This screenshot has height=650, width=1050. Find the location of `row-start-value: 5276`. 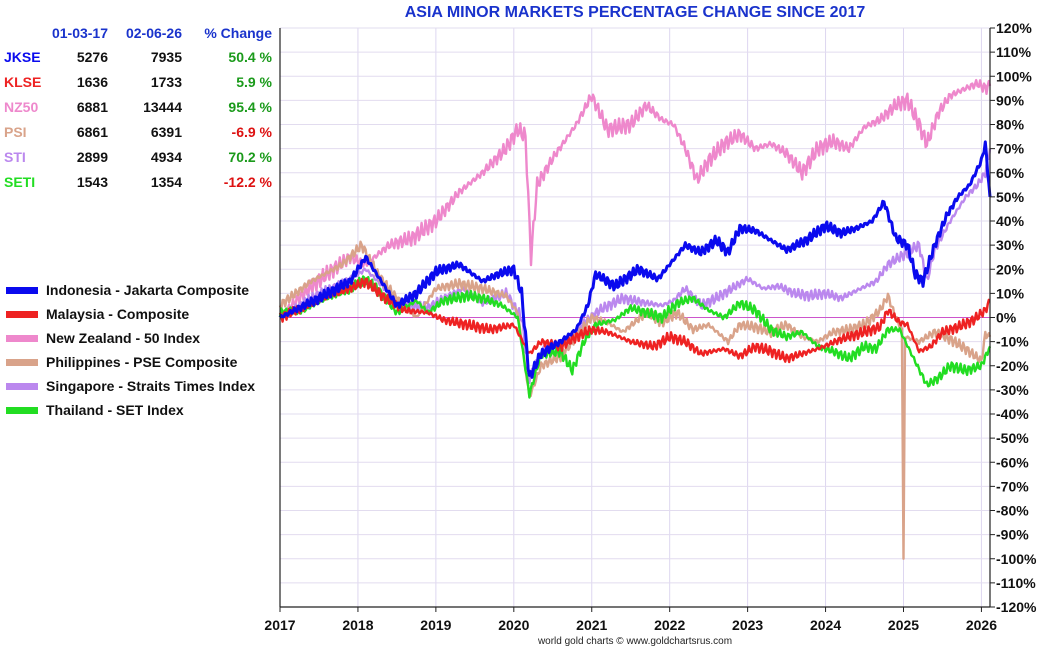

row-start-value: 5276 is located at coordinates (92, 56).